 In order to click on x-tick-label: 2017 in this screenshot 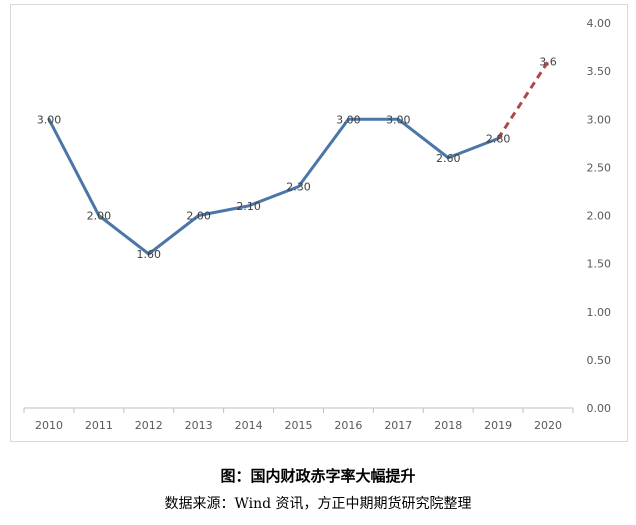, I will do `click(398, 425)`.